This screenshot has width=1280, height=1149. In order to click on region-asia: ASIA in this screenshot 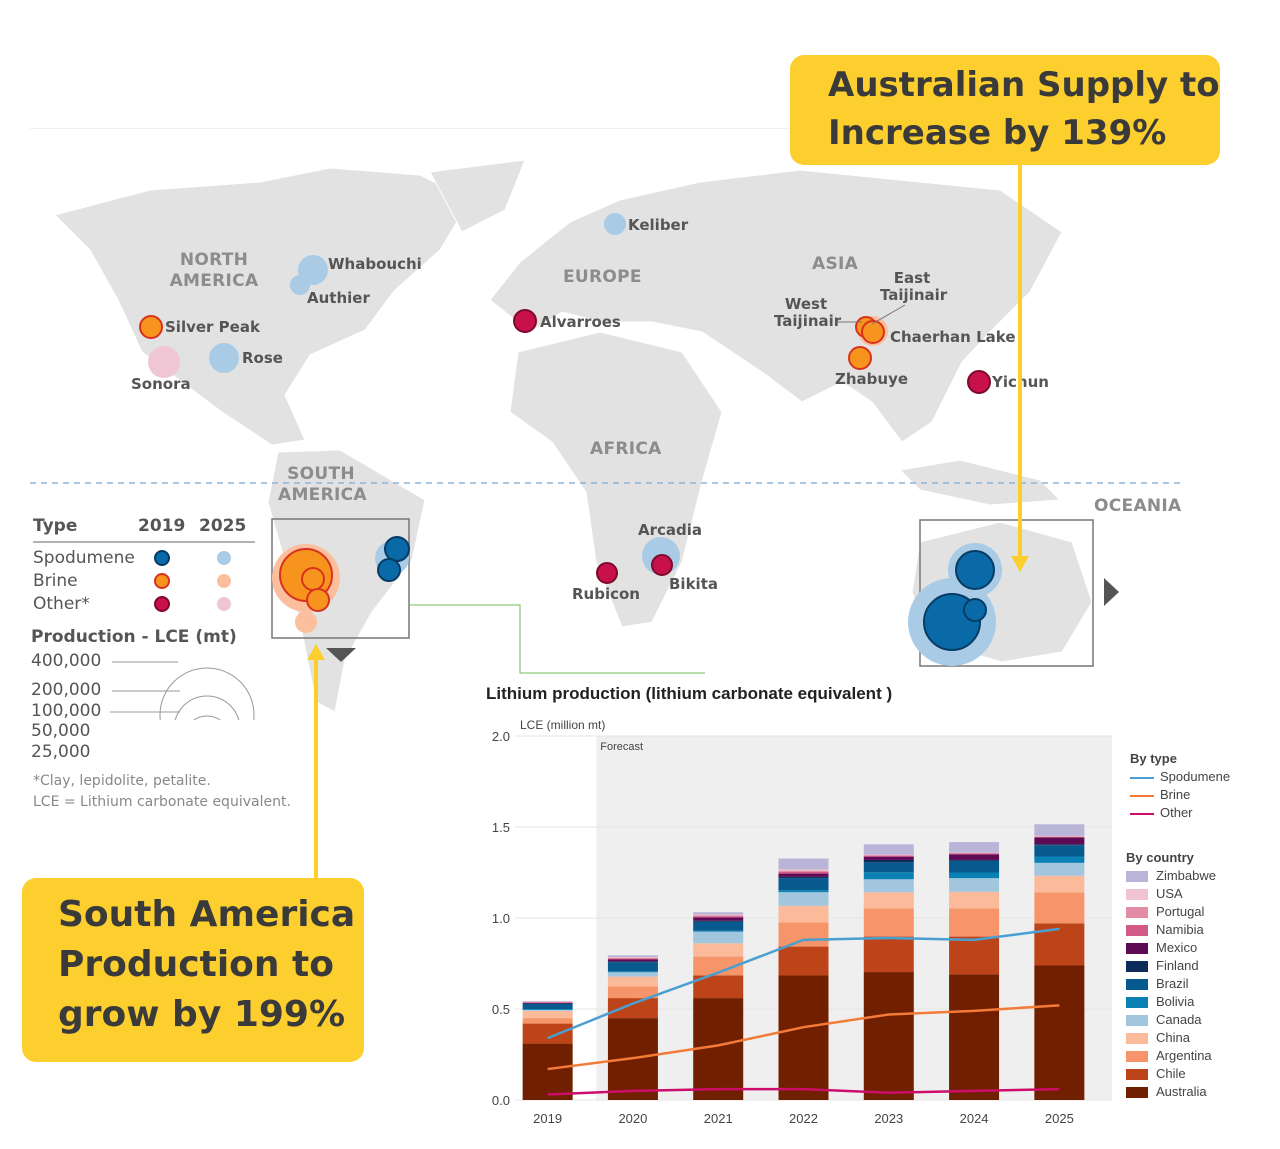, I will do `click(835, 264)`.